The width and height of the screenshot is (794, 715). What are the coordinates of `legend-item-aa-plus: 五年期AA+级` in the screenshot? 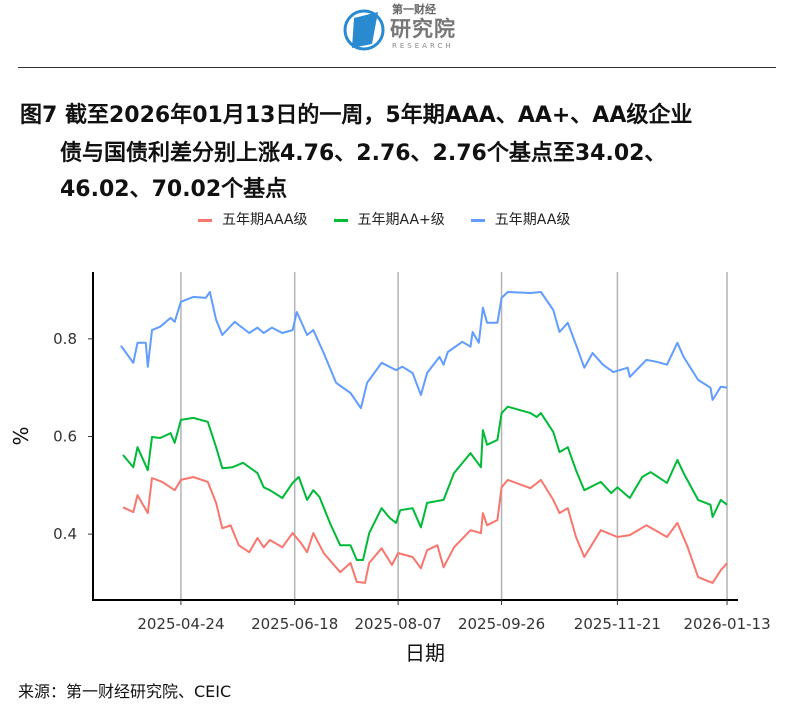 It's located at (389, 220).